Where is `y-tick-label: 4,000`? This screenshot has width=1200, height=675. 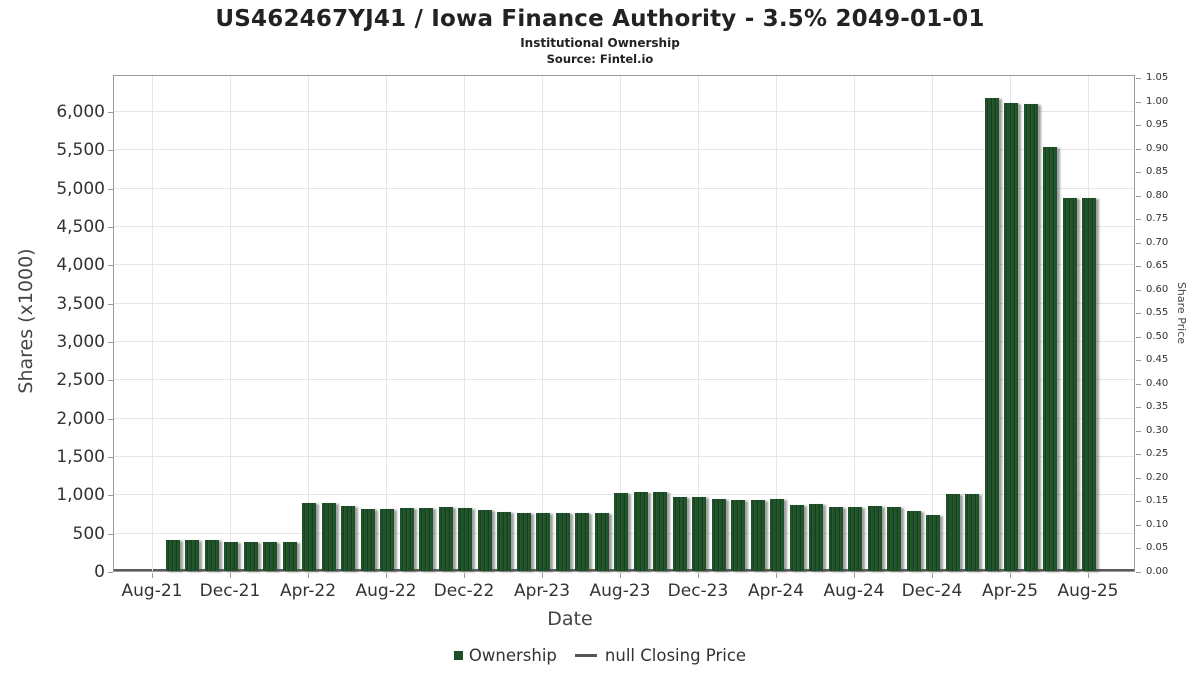 y-tick-label: 4,000 is located at coordinates (80, 265).